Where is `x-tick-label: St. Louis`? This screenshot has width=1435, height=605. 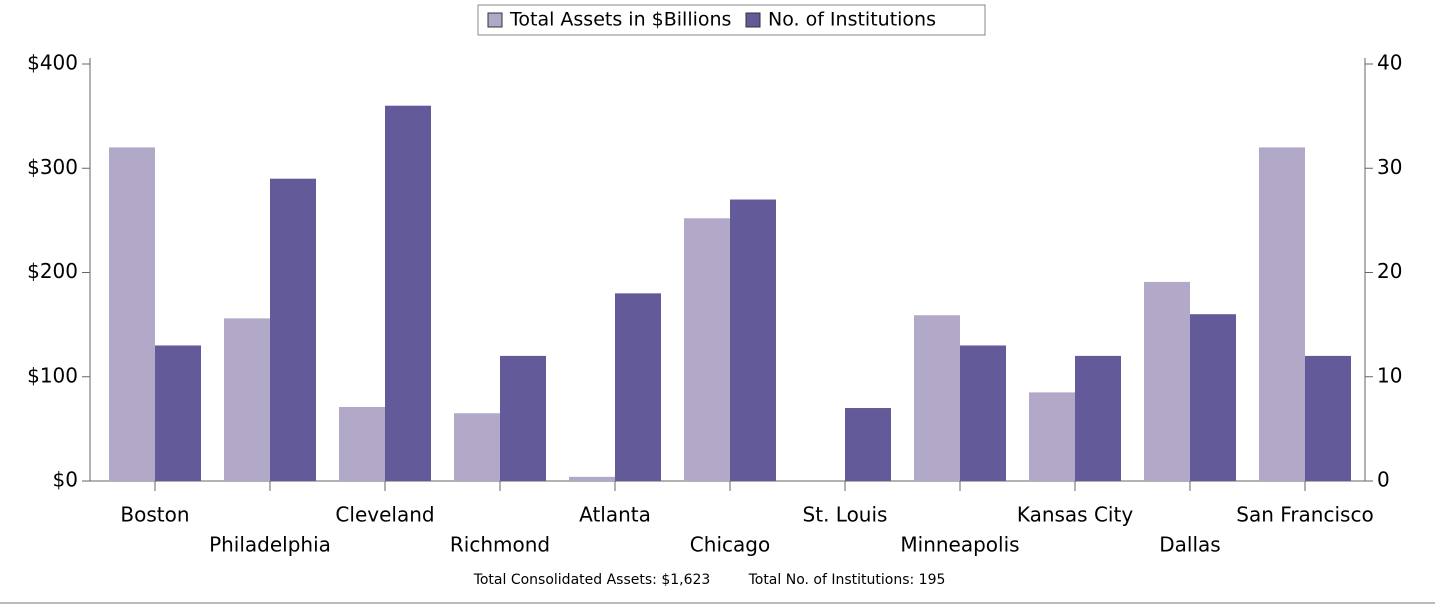 x-tick-label: St. Louis is located at coordinates (845, 515).